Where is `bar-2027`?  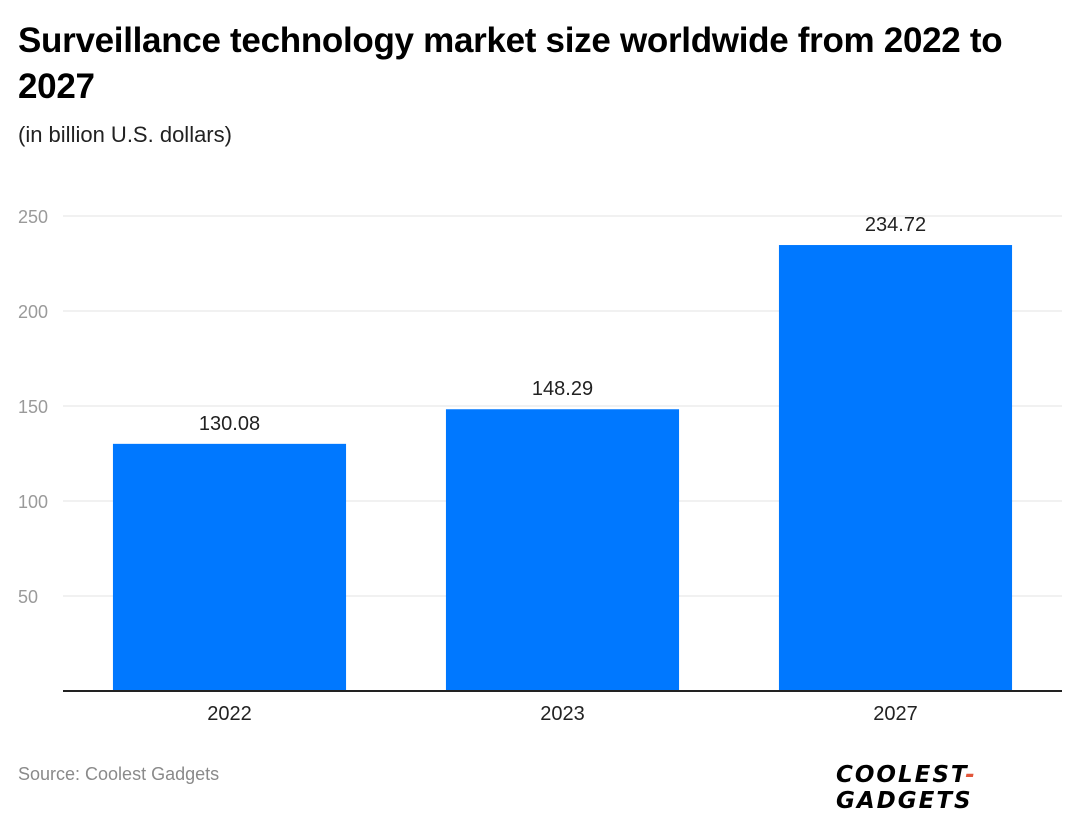 bar-2027 is located at coordinates (895, 468).